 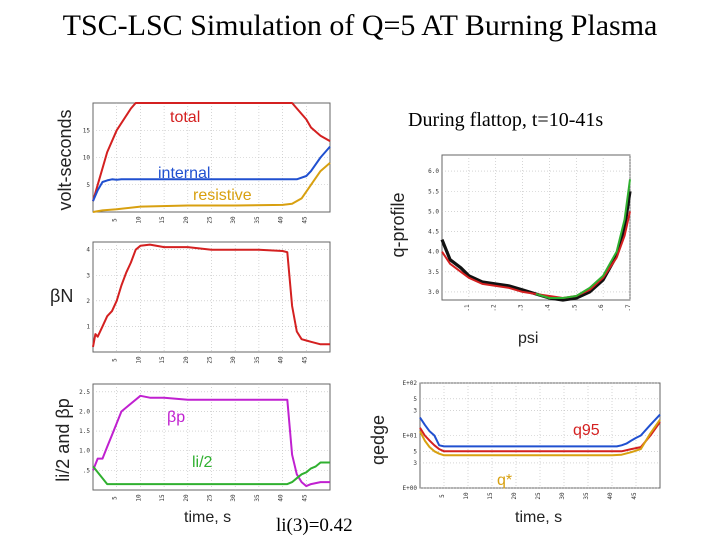 I want to click on ylabel-li-betap: li/2 and βp, so click(x=63, y=439).